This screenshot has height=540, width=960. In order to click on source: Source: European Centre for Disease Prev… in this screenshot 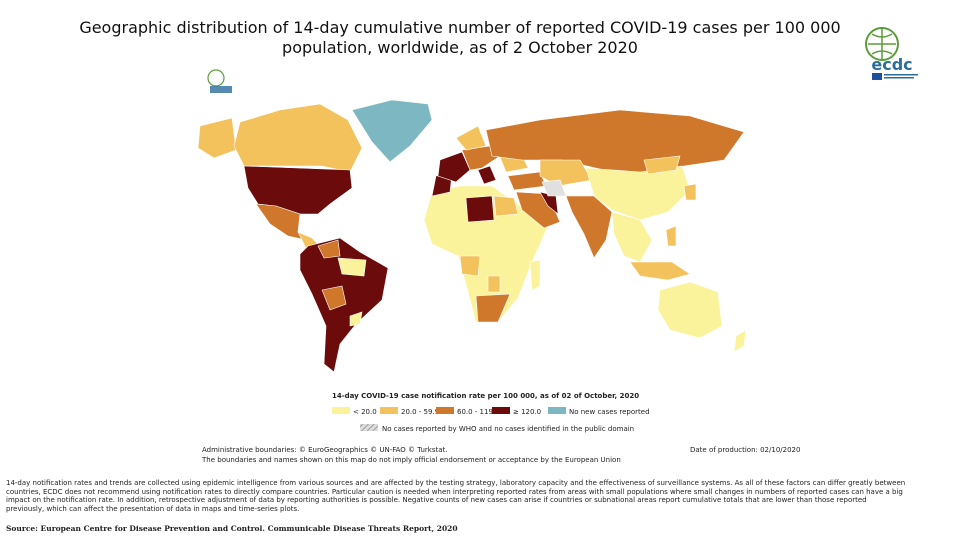, I will do `click(232, 528)`.